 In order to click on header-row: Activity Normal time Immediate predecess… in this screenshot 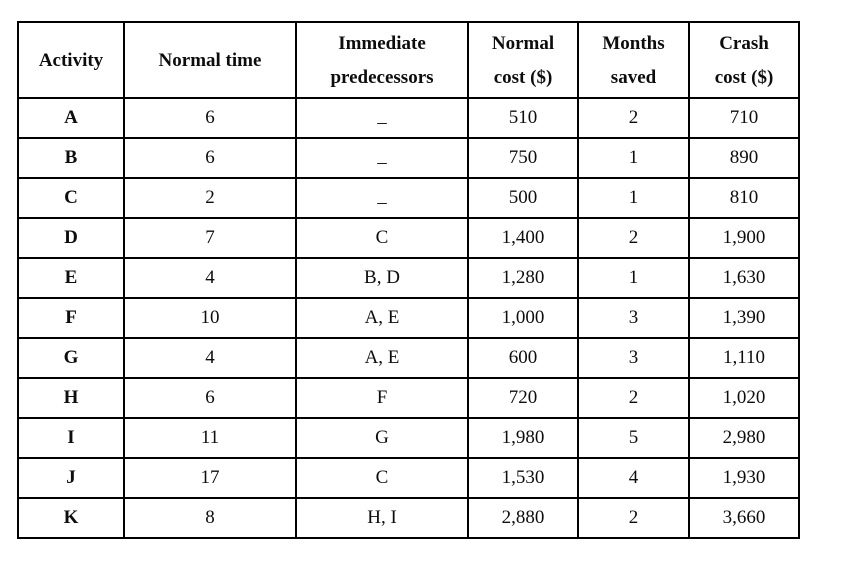, I will do `click(408, 60)`.